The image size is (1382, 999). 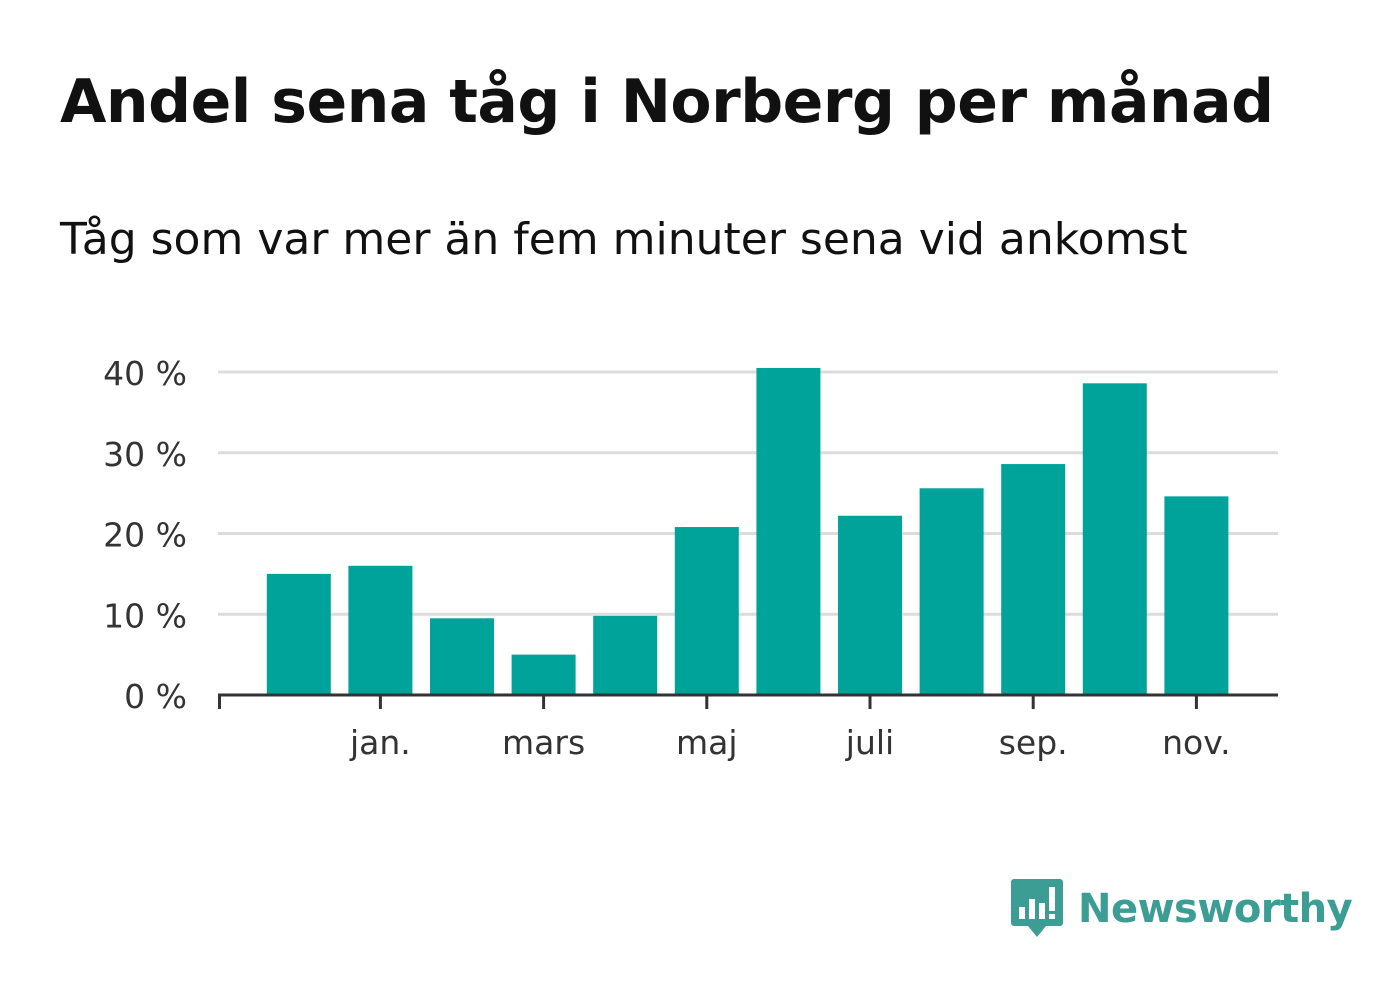 I want to click on bar-juni, so click(x=788, y=531).